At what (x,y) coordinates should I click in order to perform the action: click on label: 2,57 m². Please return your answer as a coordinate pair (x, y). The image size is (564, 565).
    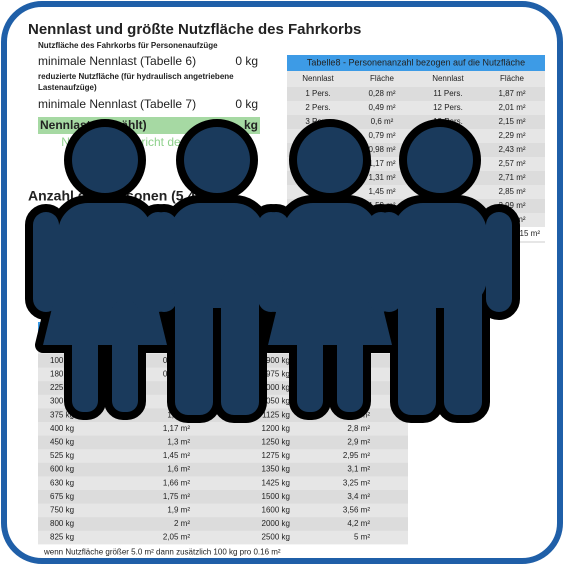
    Looking at the image, I should click on (511, 163).